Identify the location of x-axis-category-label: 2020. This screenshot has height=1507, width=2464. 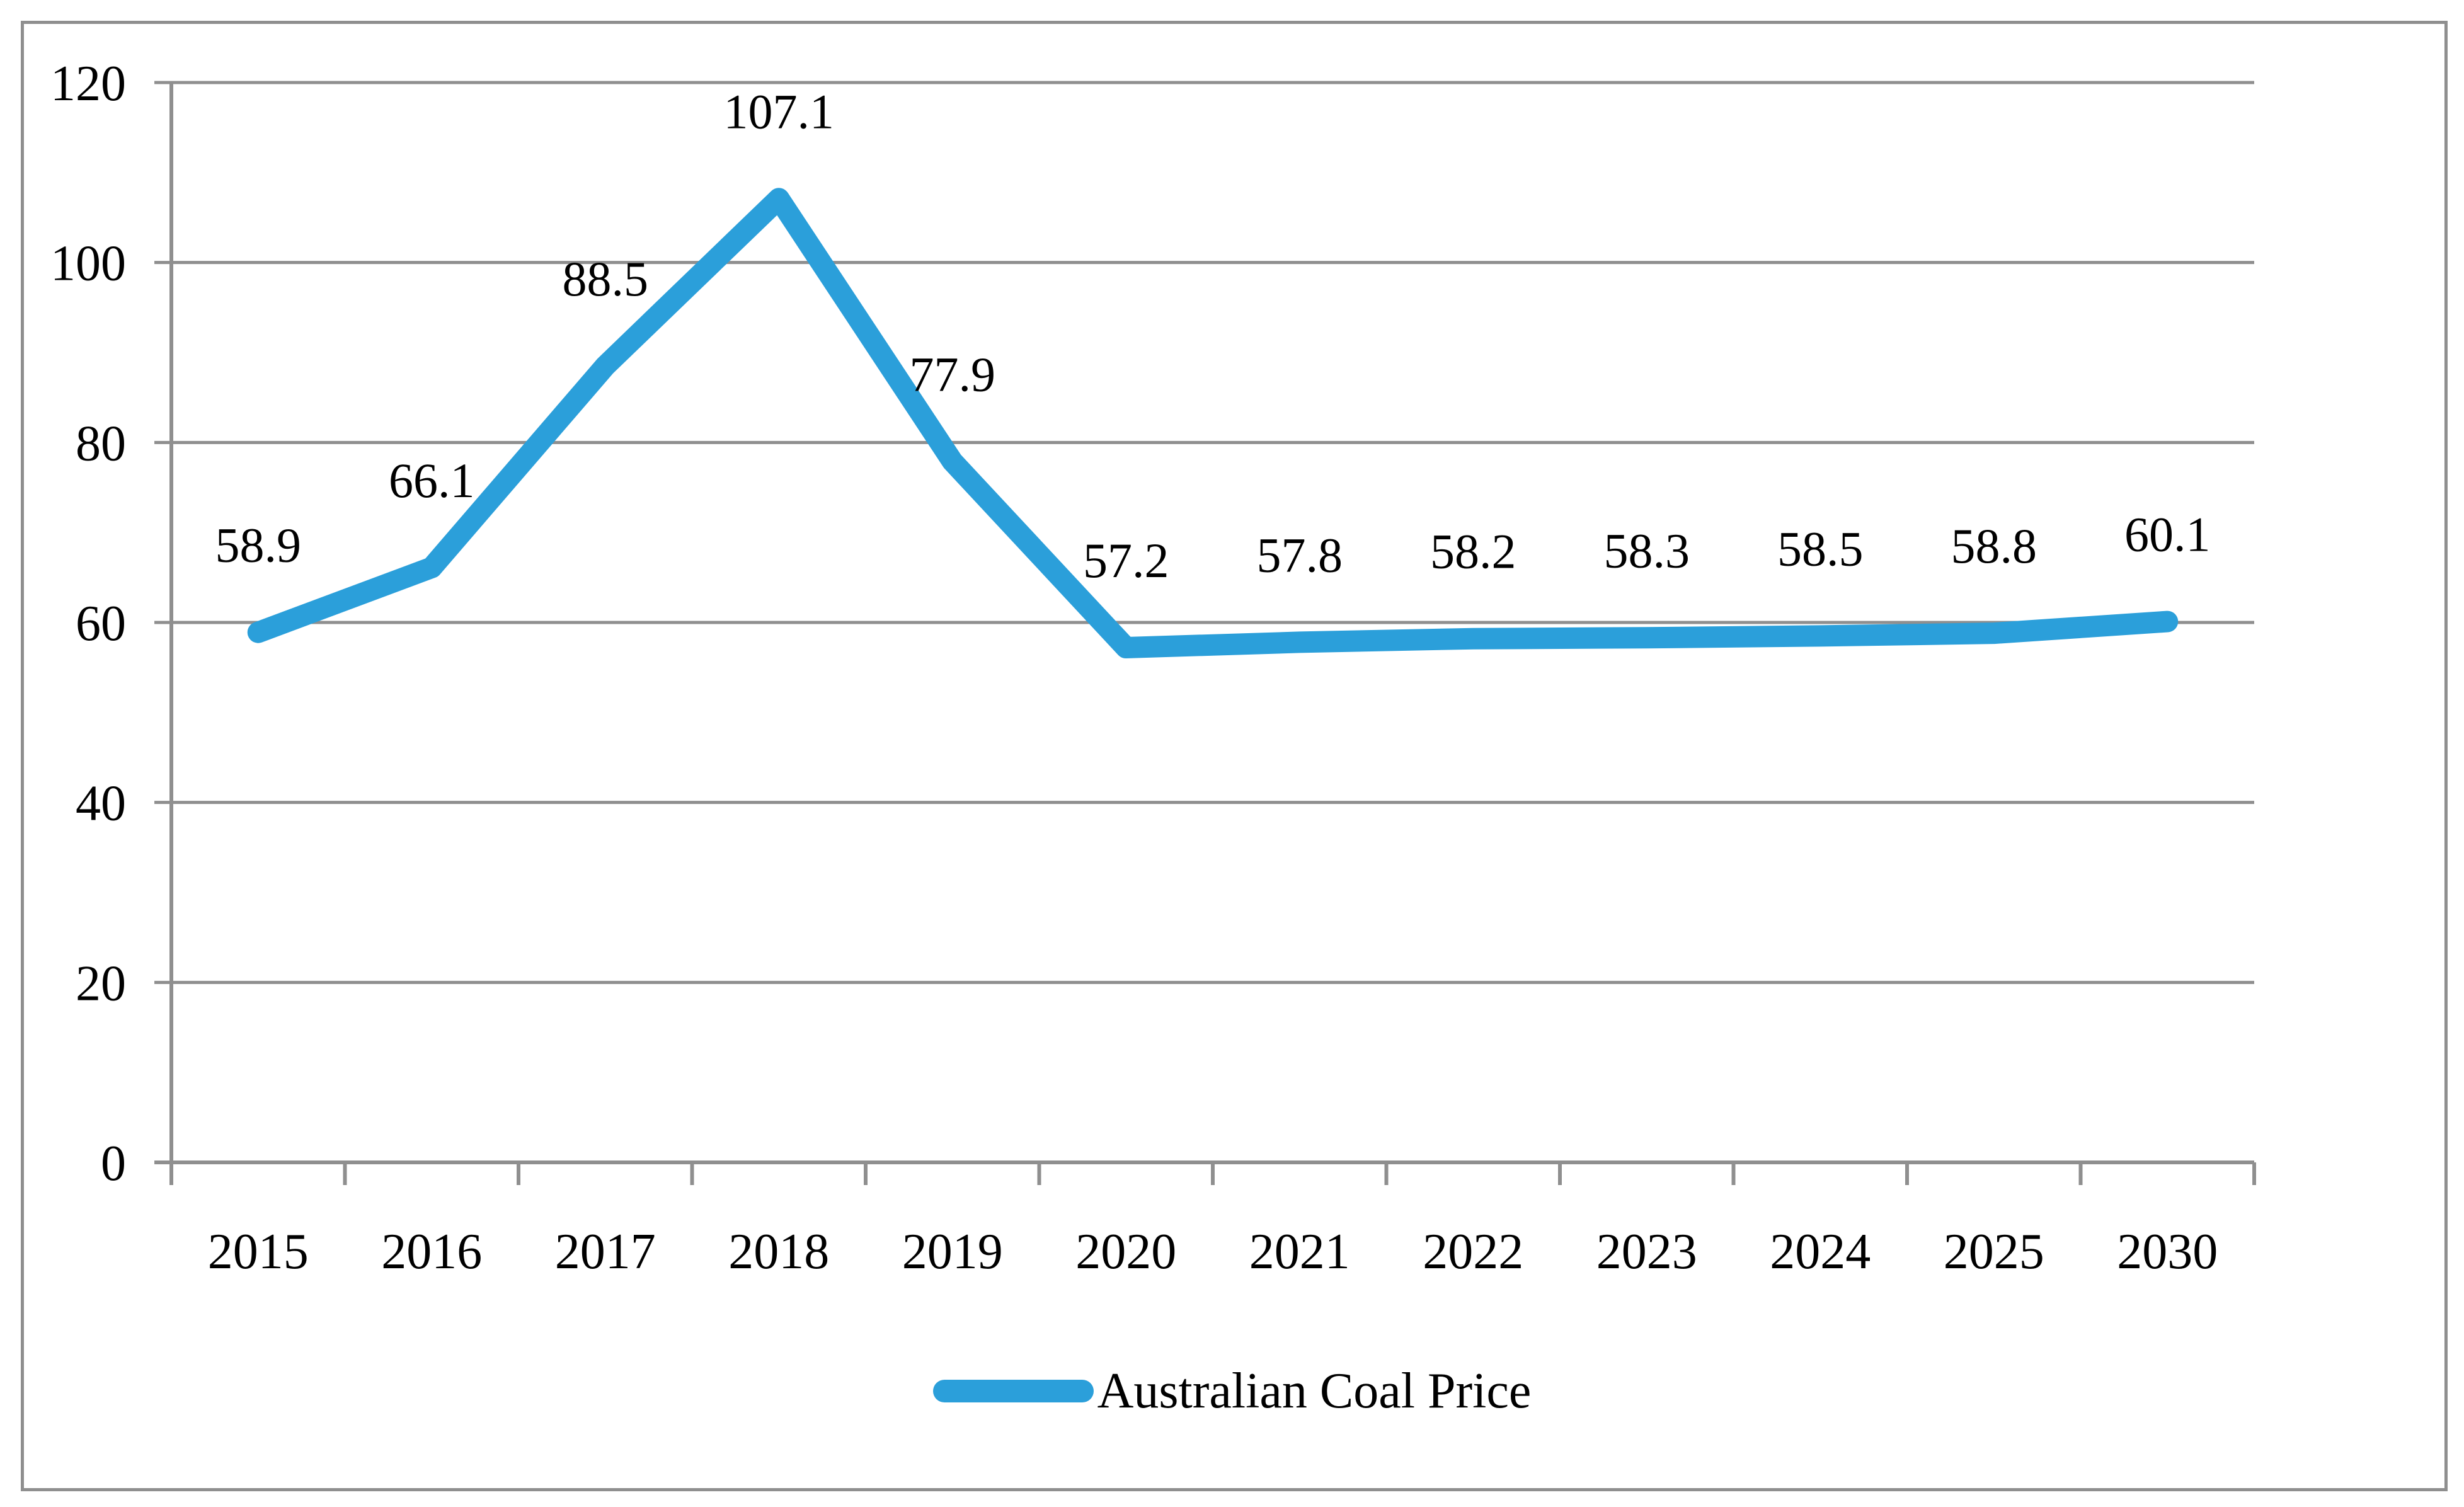
(1125, 1252).